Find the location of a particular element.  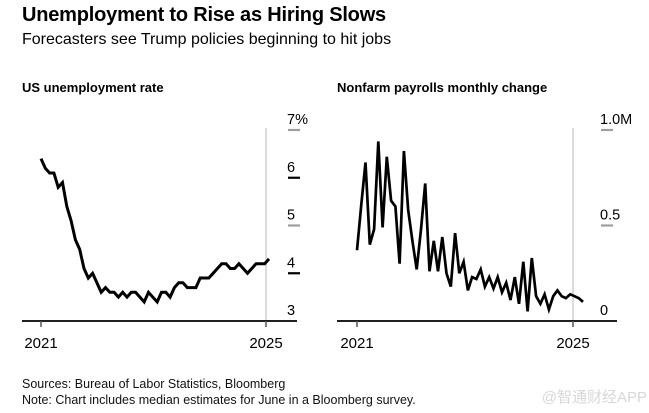

chart-title-unemployment: US unemployment rate is located at coordinates (93, 87).